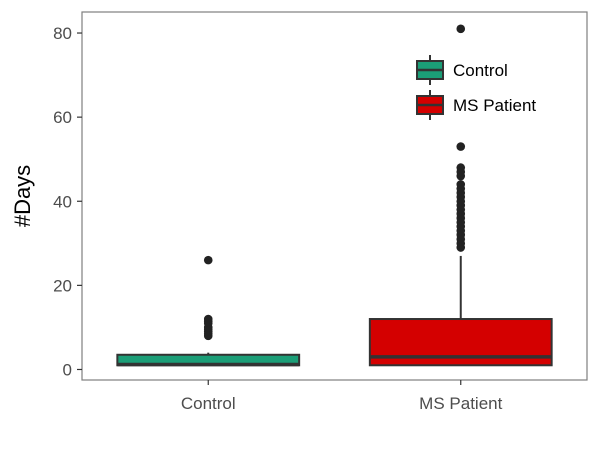  I want to click on box-control, so click(208, 311).